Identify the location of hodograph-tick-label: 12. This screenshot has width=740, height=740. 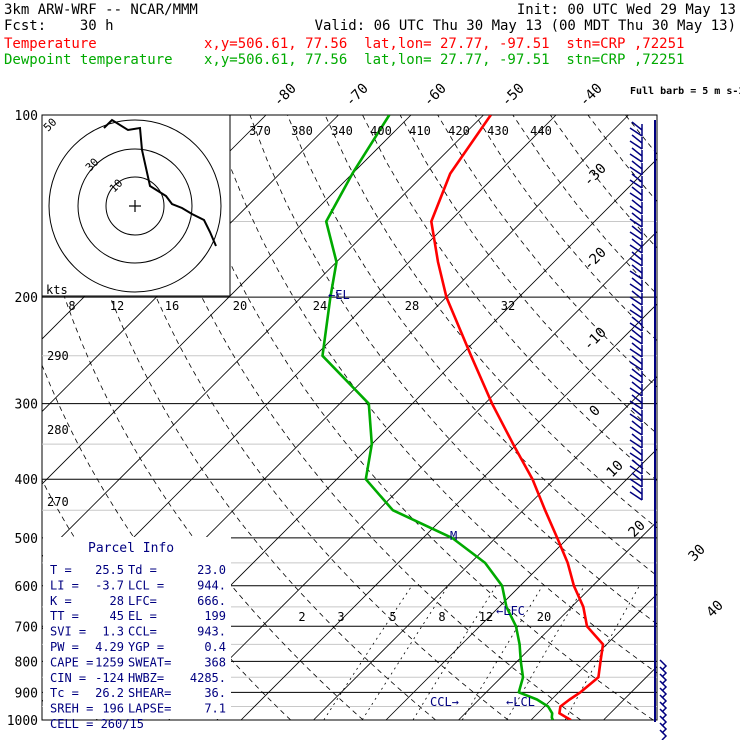
(117, 306).